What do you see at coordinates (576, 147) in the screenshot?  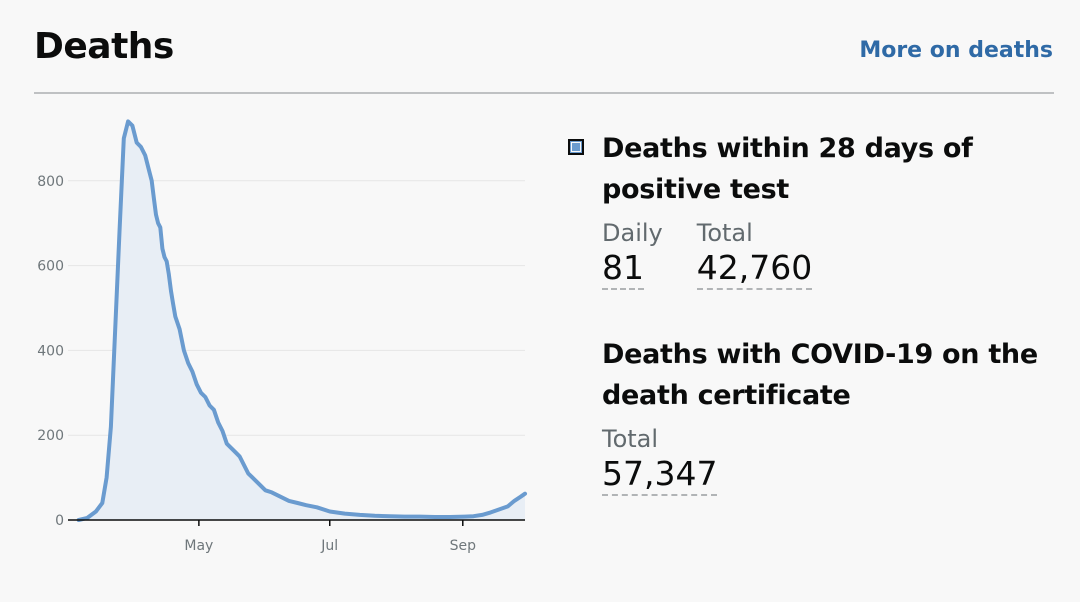 I see `legend-swatch-icon` at bounding box center [576, 147].